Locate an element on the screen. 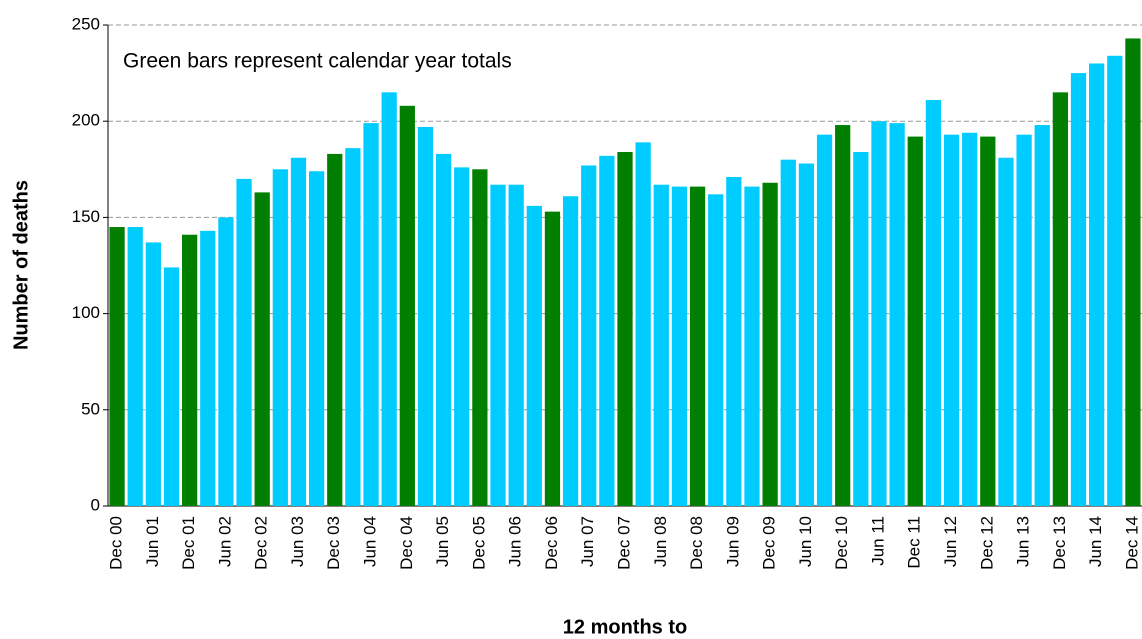 The height and width of the screenshot is (639, 1142). x-tick-label: Dec 11 is located at coordinates (914, 542).